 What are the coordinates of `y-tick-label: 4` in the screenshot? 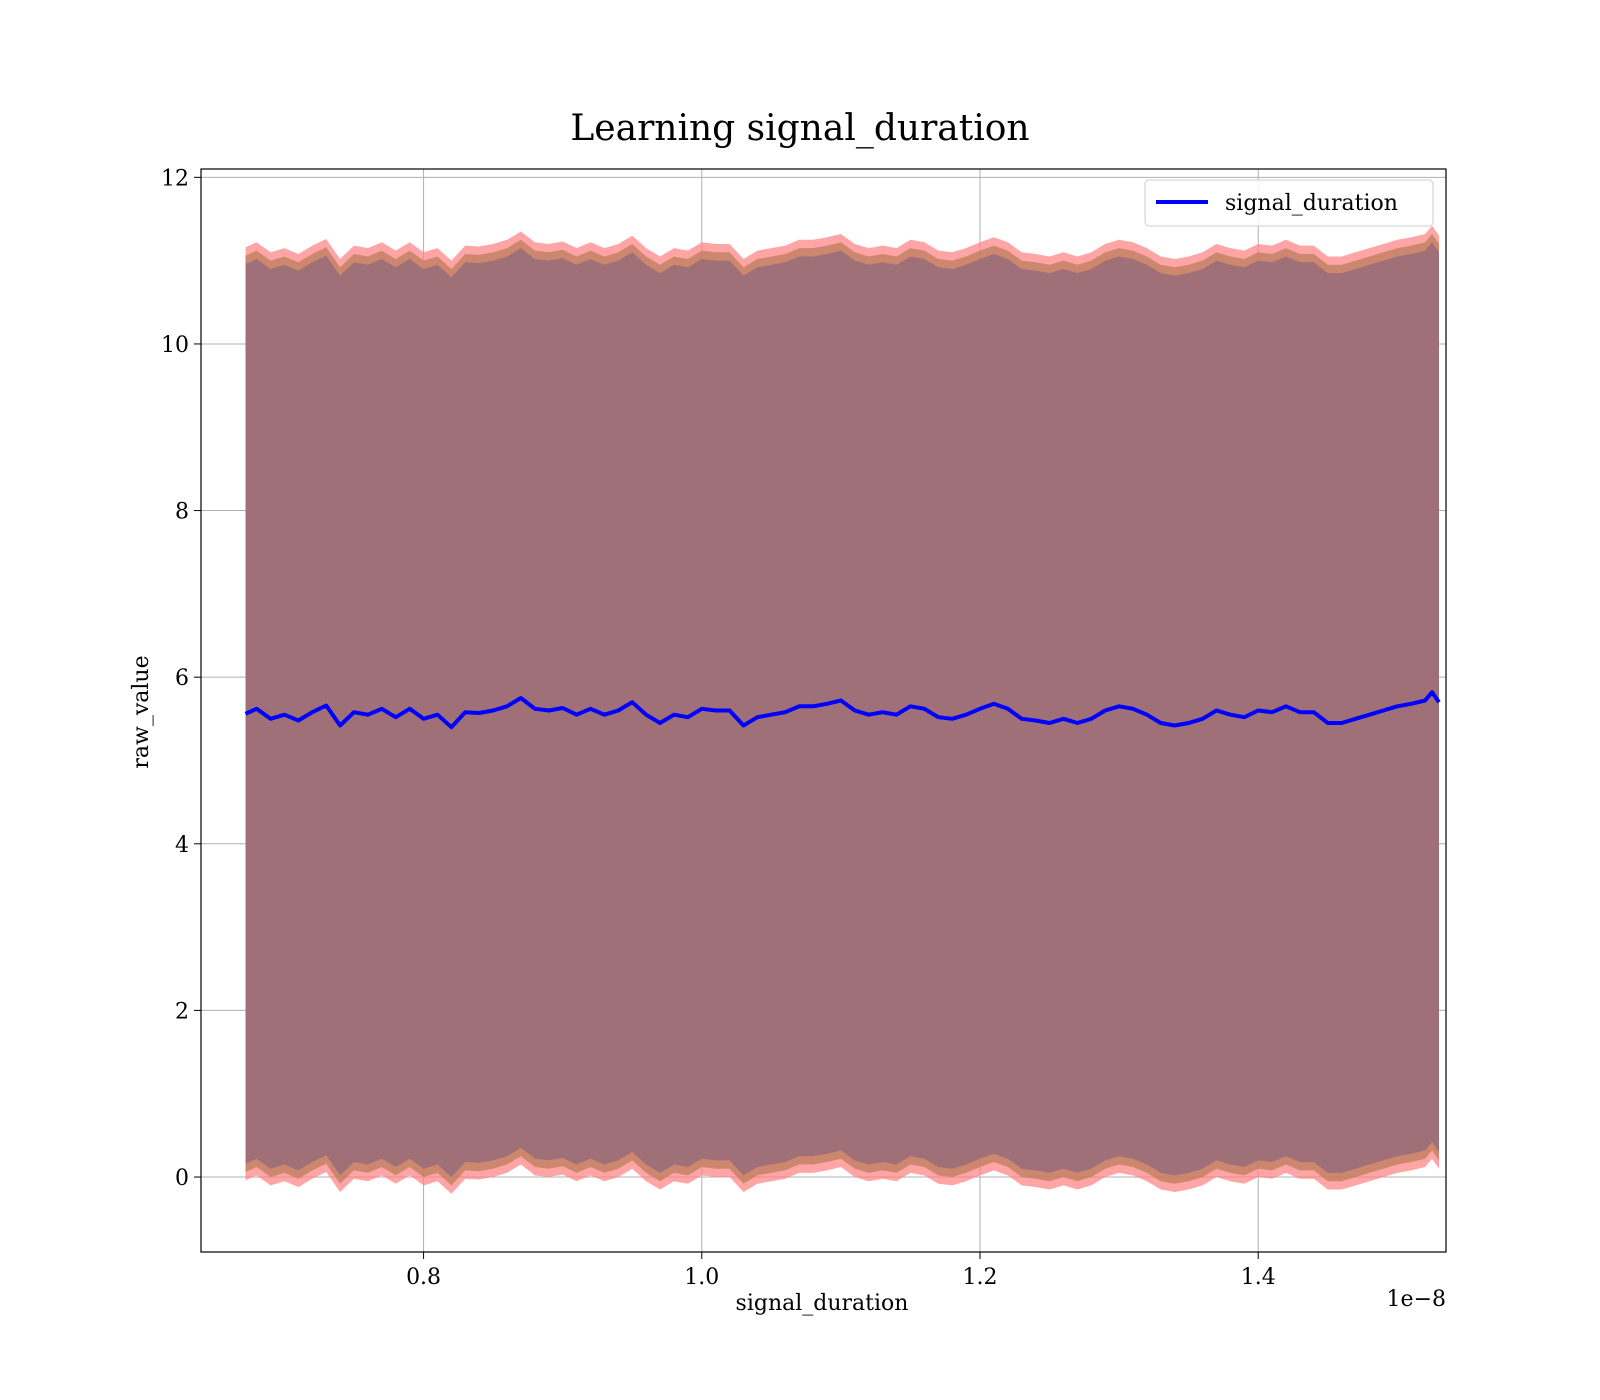 It's located at (182, 845).